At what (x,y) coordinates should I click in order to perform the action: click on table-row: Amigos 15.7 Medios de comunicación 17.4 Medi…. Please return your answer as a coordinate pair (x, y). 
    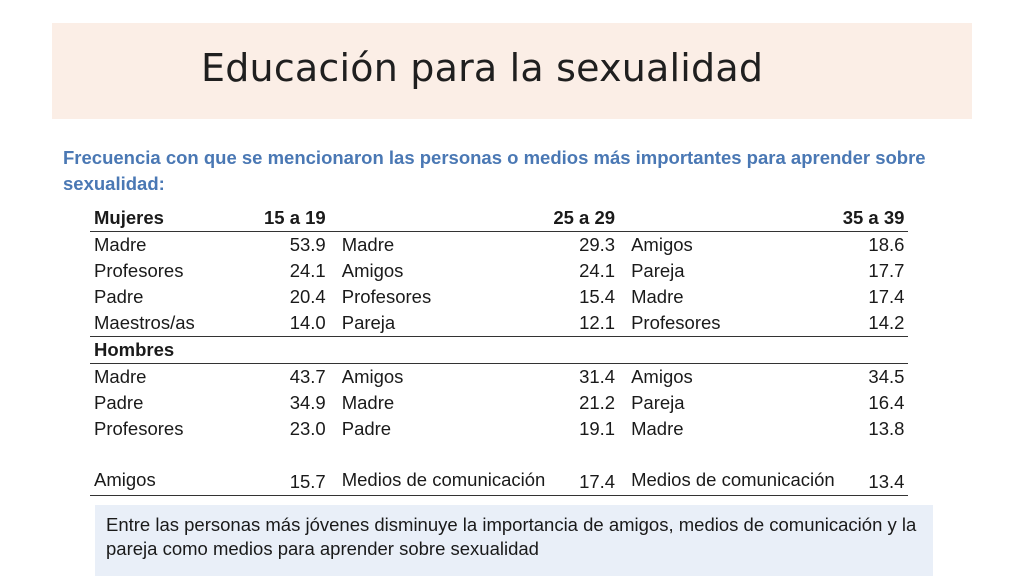
    Looking at the image, I should click on (499, 469).